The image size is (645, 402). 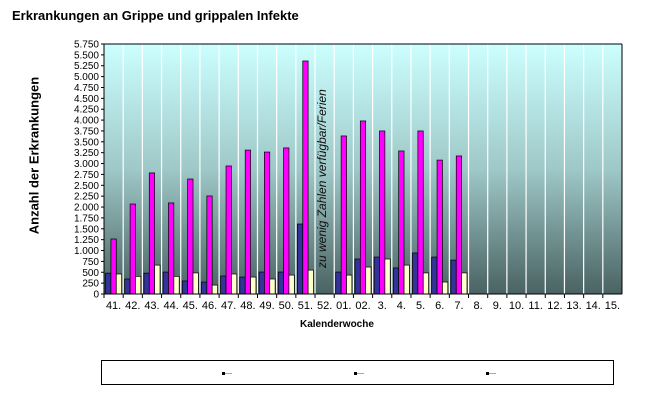 What do you see at coordinates (86, 66) in the screenshot?
I see `y-tick-label: 5.250` at bounding box center [86, 66].